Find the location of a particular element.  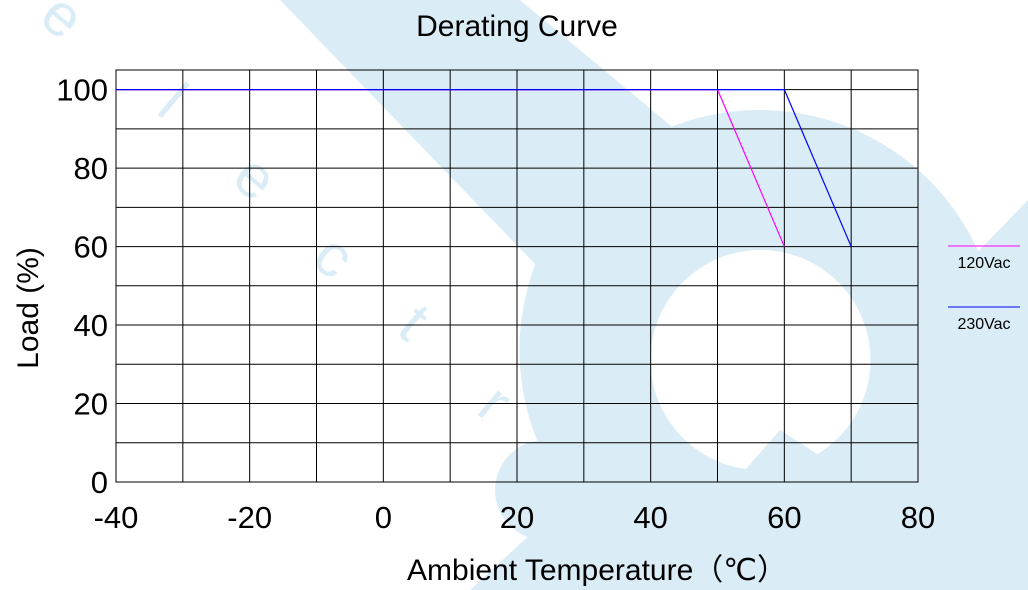

x-axis-label: Ambient Temperature（℃） is located at coordinates (597, 570).